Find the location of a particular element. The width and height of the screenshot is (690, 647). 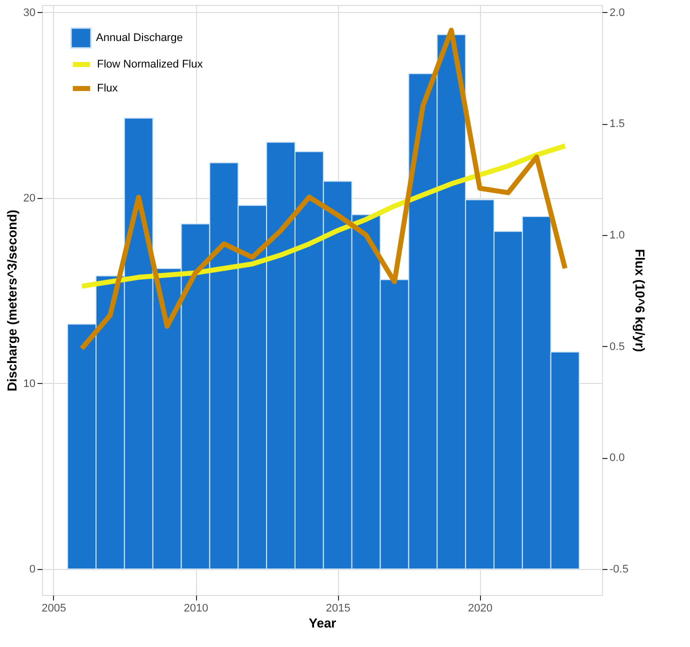

y2-tick-label: 0.0 is located at coordinates (617, 458).